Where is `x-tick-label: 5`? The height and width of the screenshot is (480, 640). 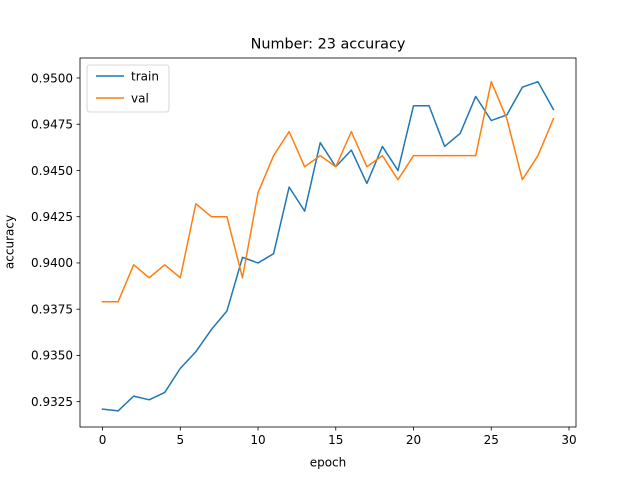
x-tick-label: 5 is located at coordinates (180, 440).